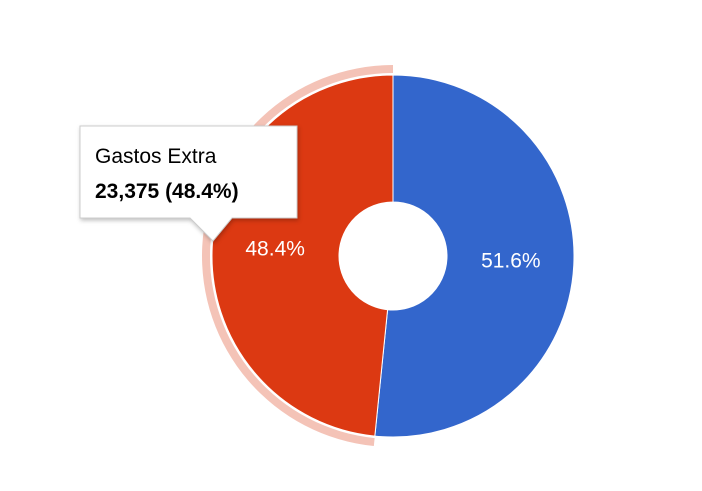  What do you see at coordinates (275, 249) in the screenshot?
I see `slice-label: 48.4%` at bounding box center [275, 249].